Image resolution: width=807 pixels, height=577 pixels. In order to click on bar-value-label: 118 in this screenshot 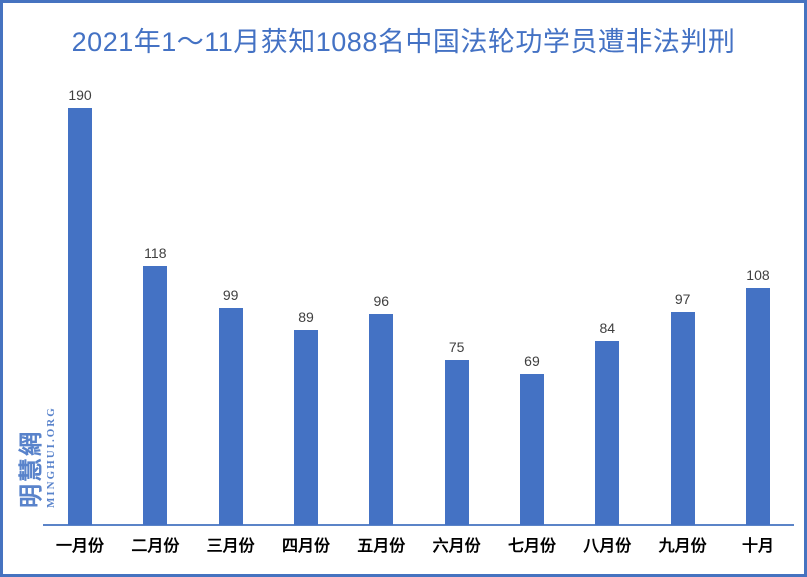, I will do `click(155, 253)`.